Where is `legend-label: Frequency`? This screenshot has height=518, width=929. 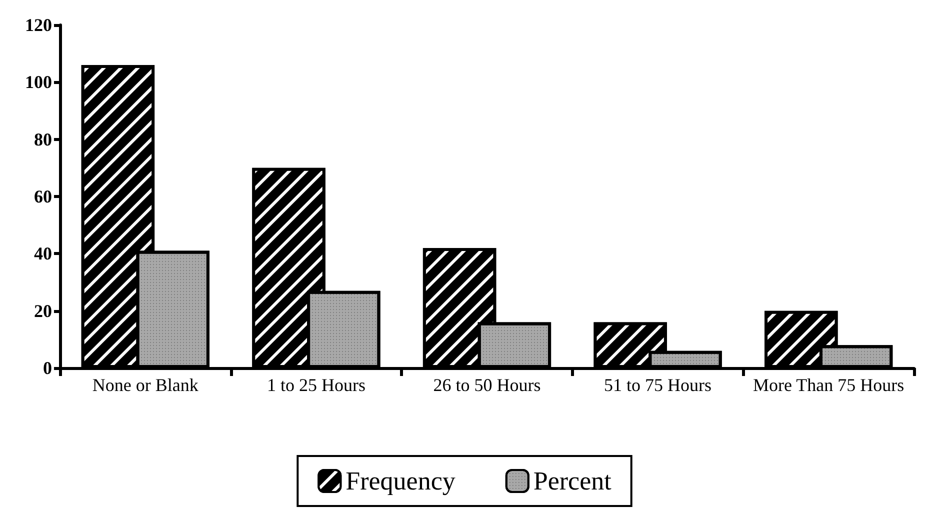 legend-label: Frequency is located at coordinates (401, 481).